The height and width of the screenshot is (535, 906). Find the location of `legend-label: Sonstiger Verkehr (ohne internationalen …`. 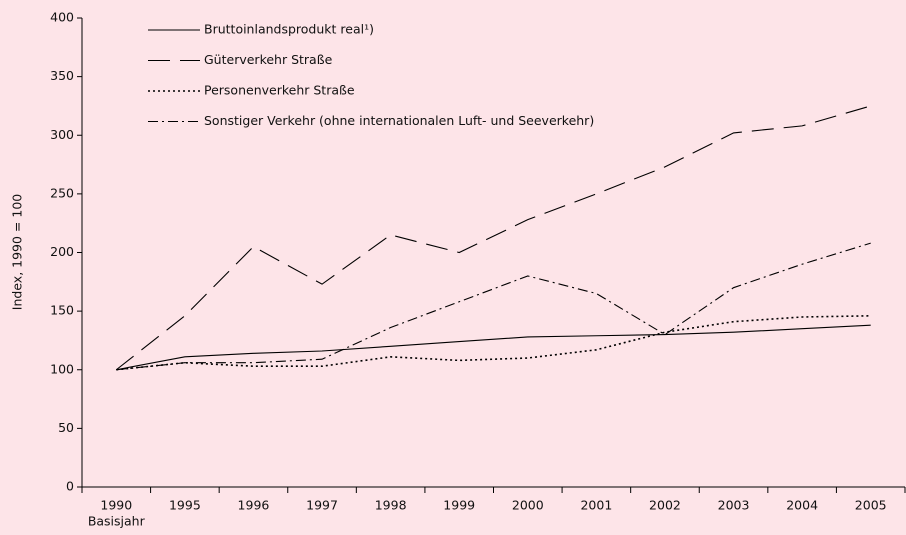

legend-label: Sonstiger Verkehr (ohne internationalen … is located at coordinates (399, 120).